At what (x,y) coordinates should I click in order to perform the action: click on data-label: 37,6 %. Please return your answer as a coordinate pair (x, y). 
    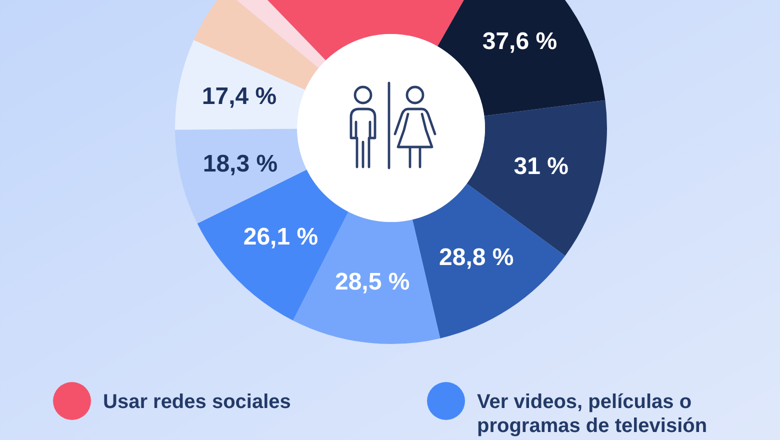
    Looking at the image, I should click on (520, 42).